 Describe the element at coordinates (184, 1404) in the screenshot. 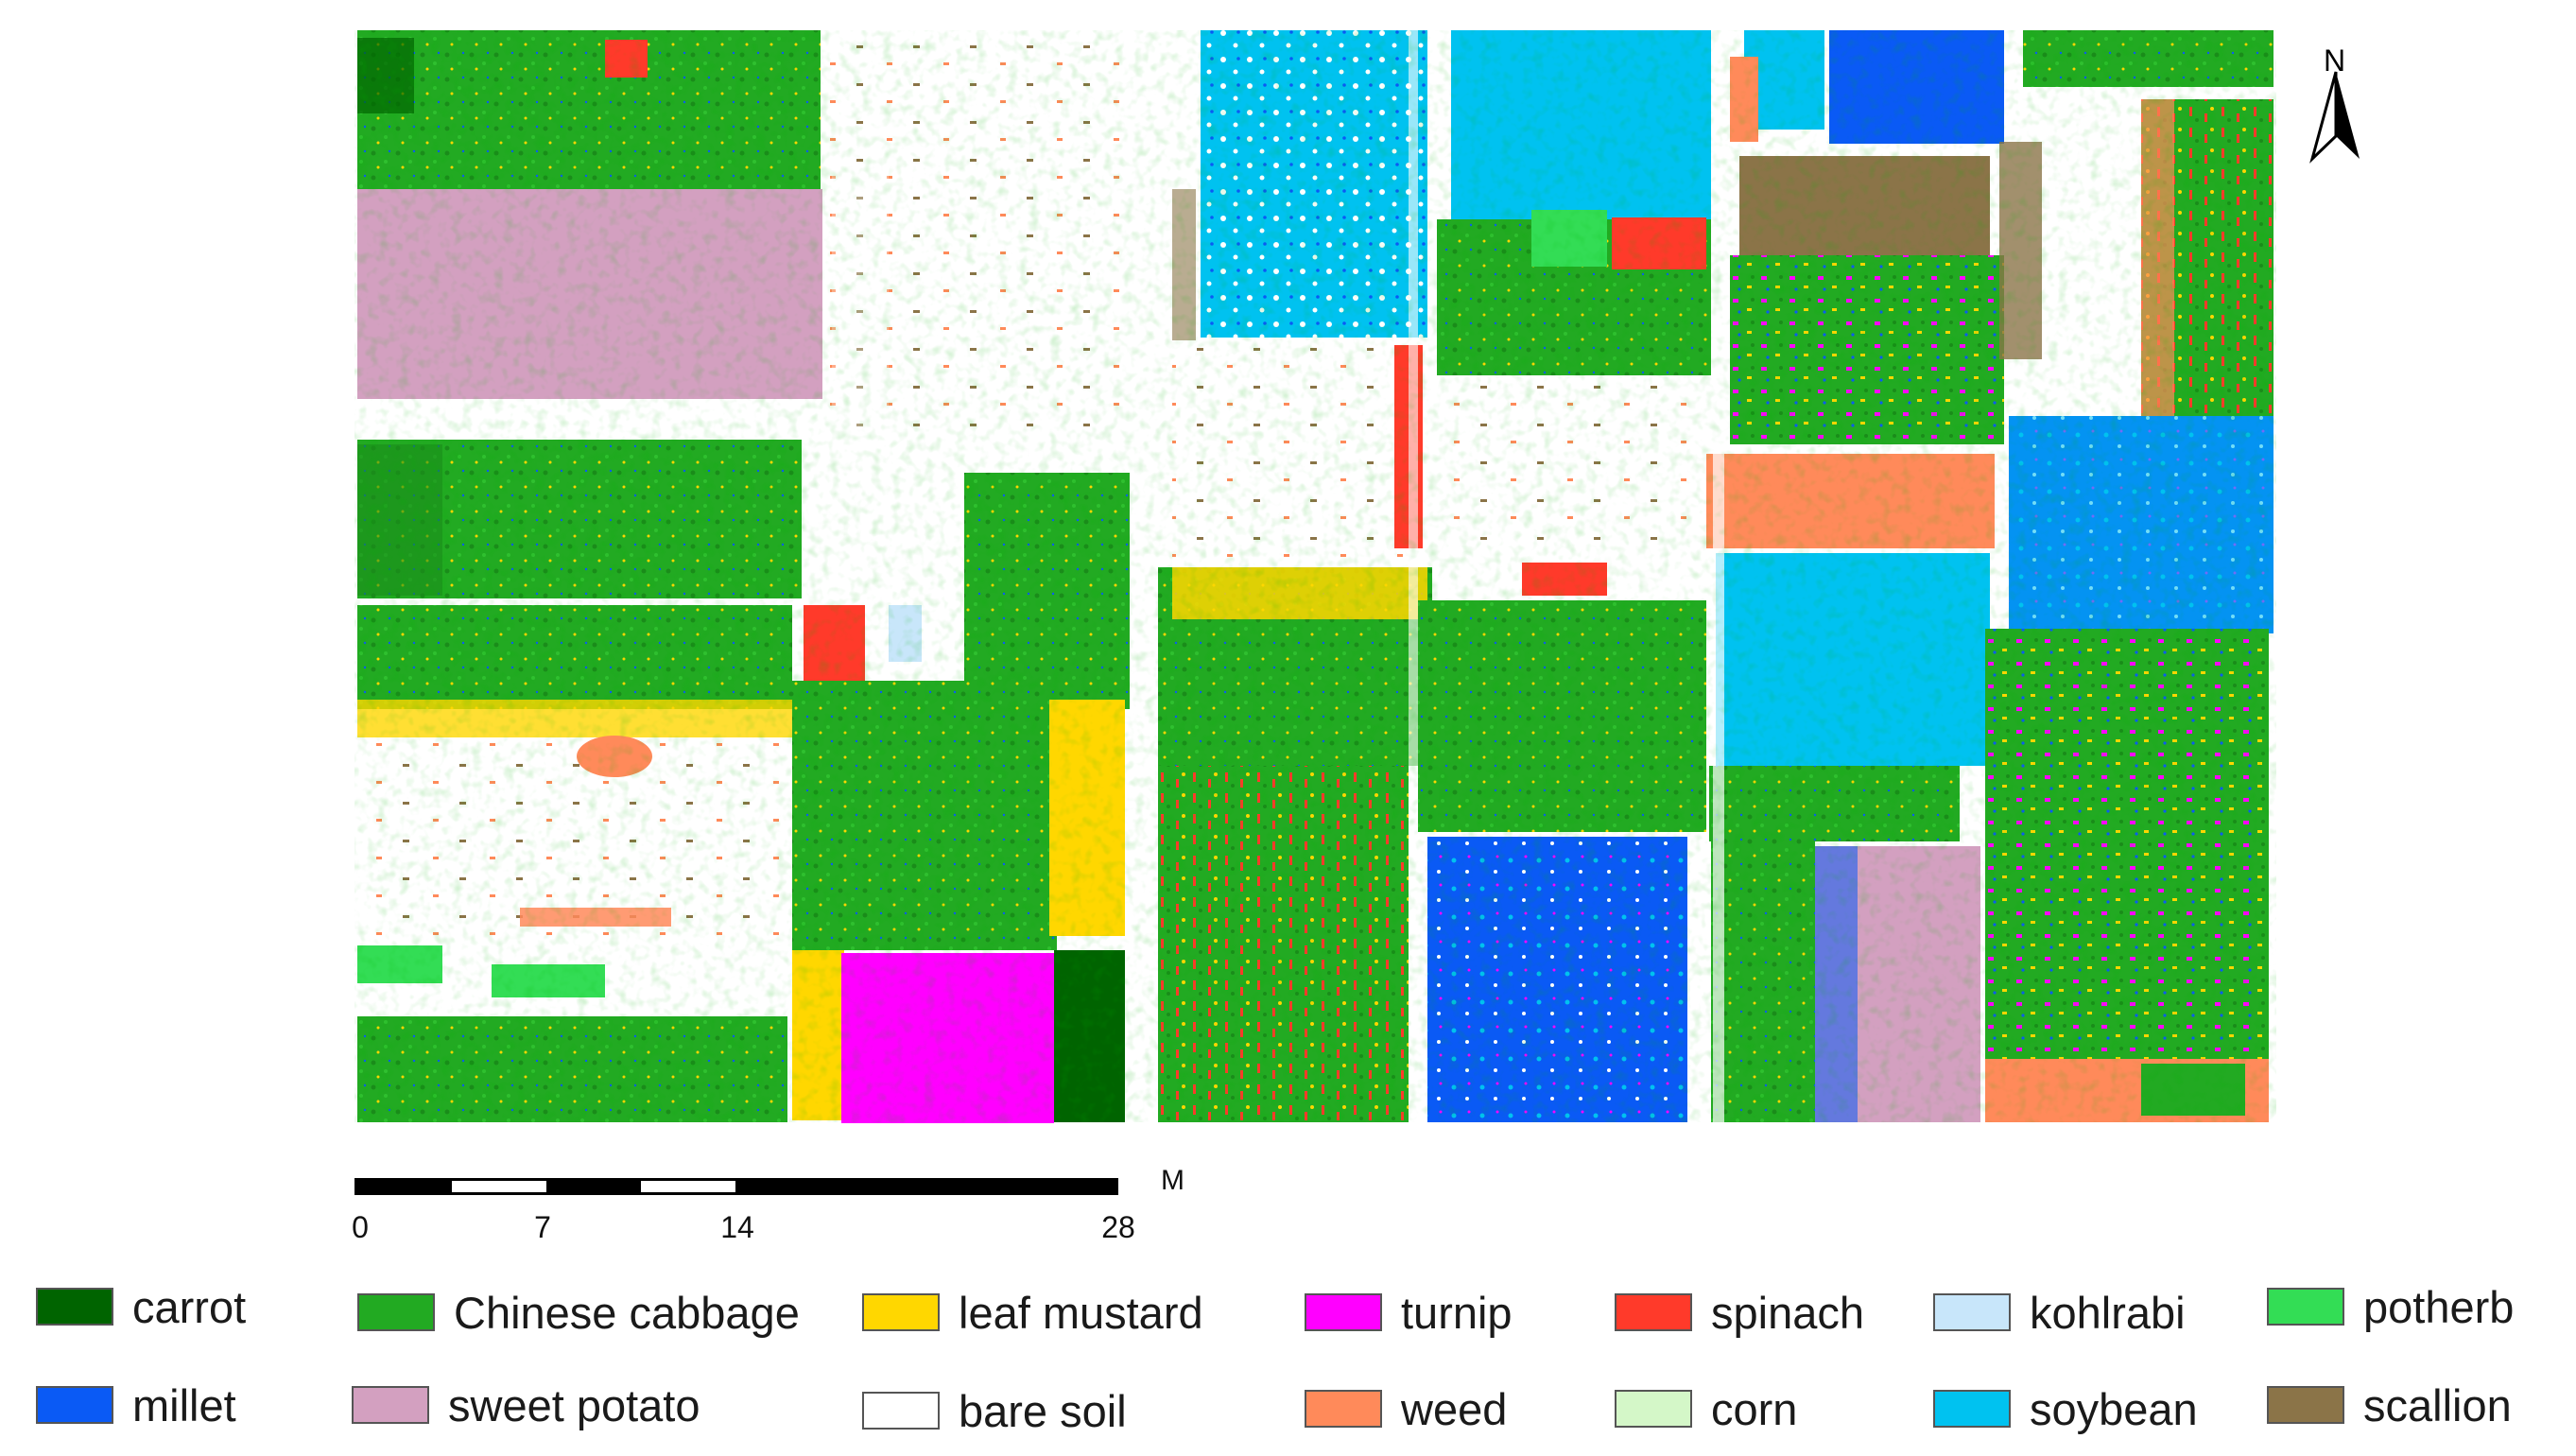

I see `legend-label: millet` at that location.